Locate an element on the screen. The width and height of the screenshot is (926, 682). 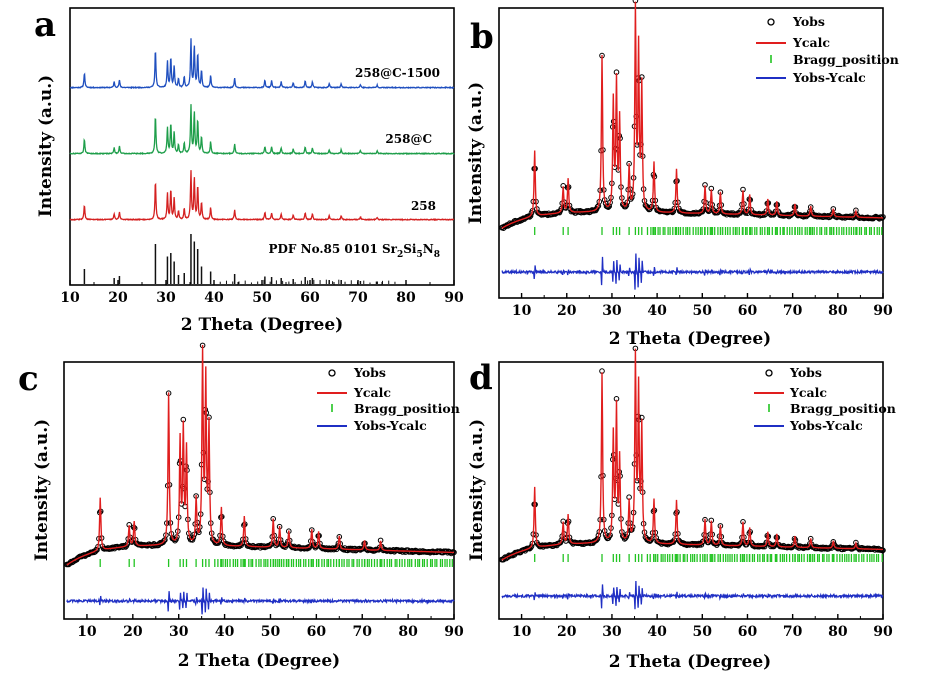
series-label-258: 258 is located at coordinates (423, 206).